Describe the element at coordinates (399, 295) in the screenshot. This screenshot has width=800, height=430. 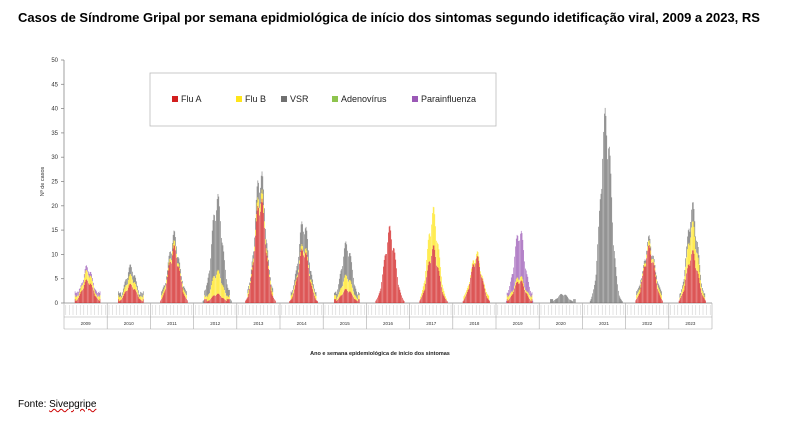
I see `bar-2016-w40-flu_a` at that location.